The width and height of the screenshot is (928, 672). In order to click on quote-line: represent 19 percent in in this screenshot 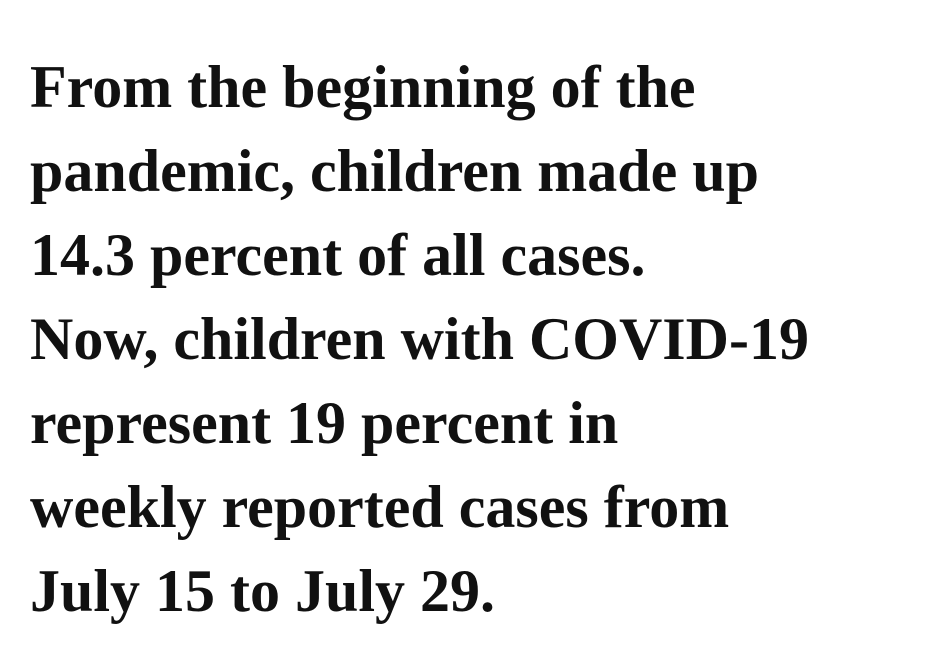, I will do `click(324, 423)`.